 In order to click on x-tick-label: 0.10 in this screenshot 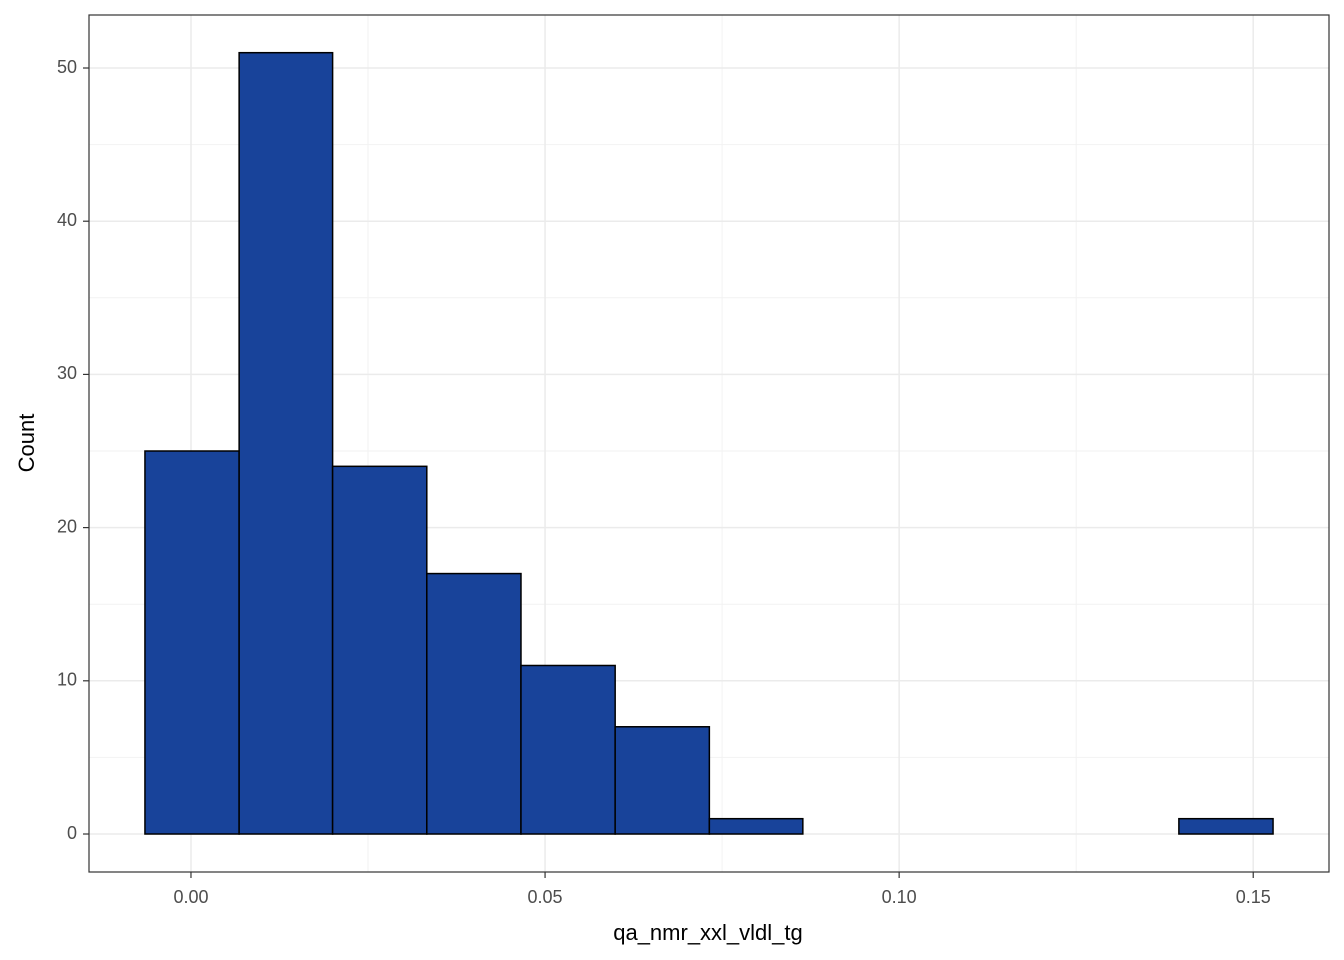, I will do `click(899, 897)`.